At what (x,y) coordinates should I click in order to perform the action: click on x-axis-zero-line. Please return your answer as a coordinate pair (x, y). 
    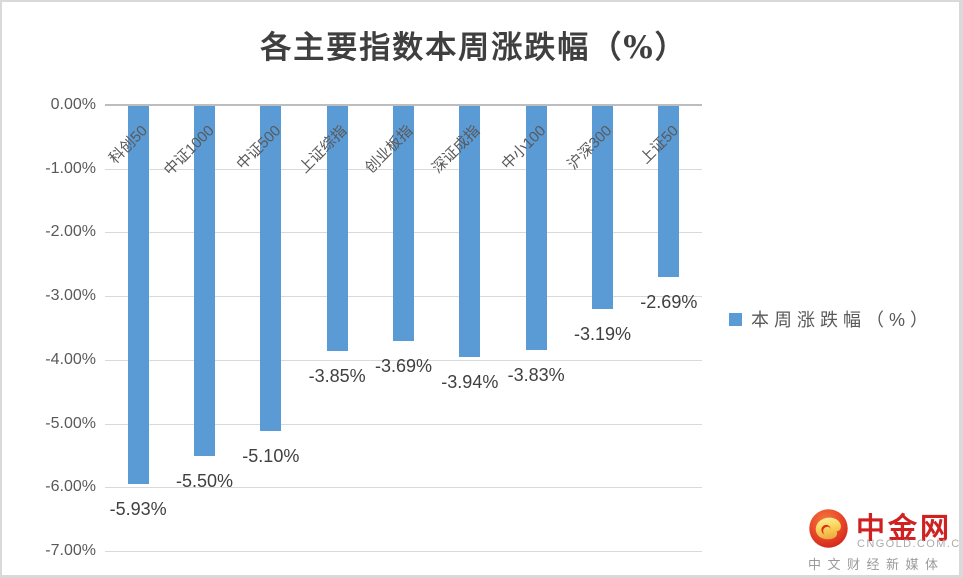
    Looking at the image, I should click on (403, 105).